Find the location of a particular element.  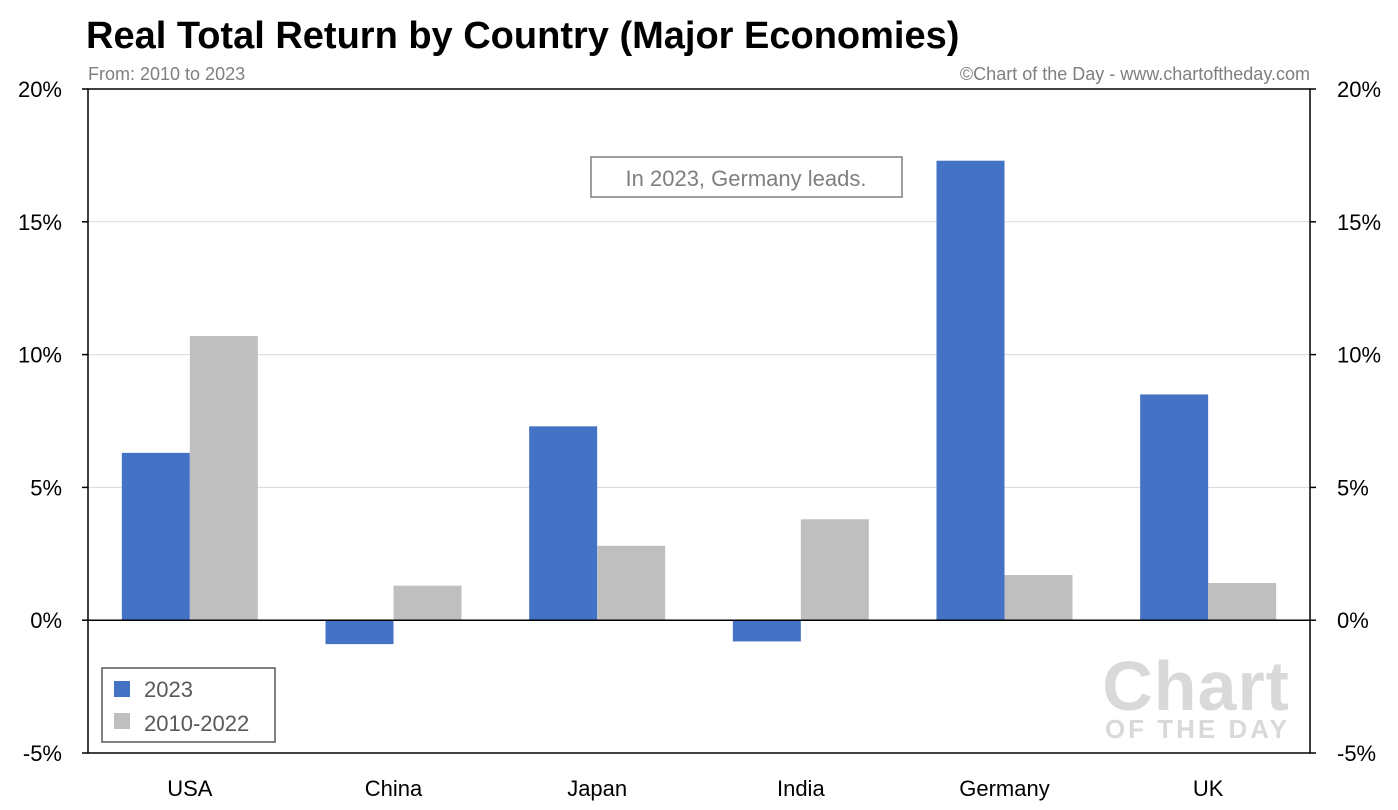

x-category-label: USA is located at coordinates (190, 788).